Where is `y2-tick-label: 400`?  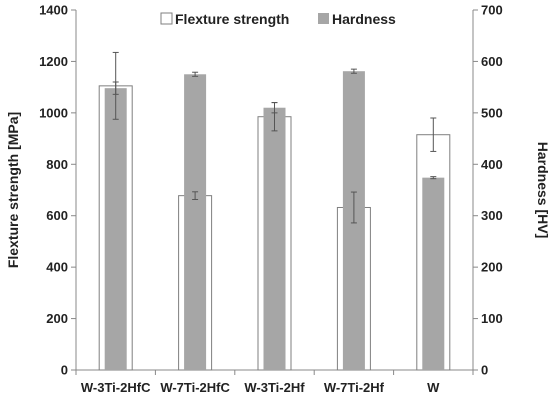 y2-tick-label: 400 is located at coordinates (492, 164).